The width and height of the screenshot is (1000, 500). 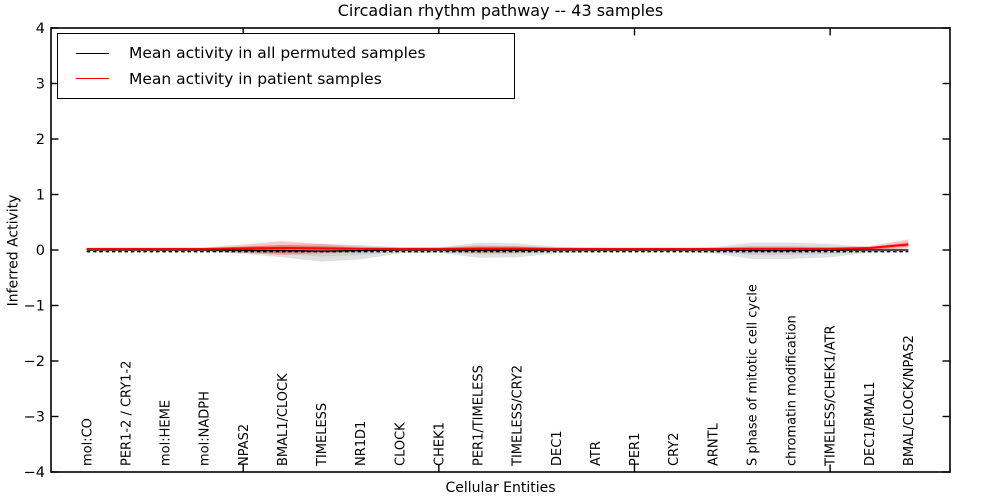 I want to click on legend-label: Mean activity in patient samples, so click(x=255, y=78).